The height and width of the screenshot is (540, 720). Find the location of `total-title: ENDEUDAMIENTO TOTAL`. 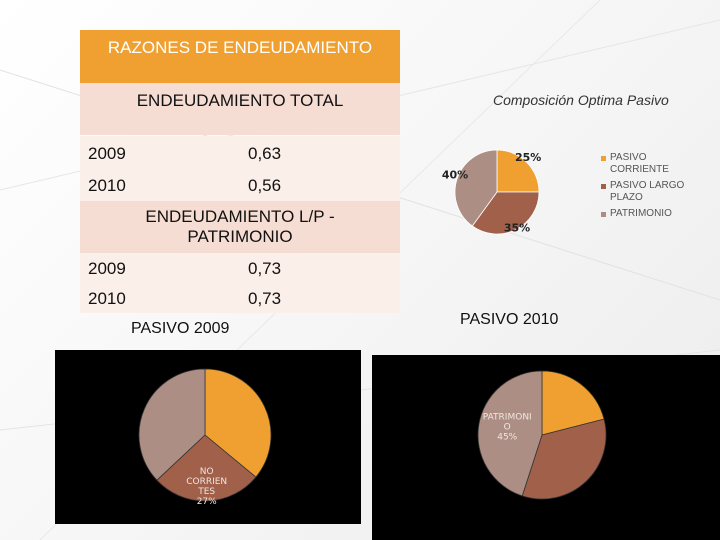

total-title: ENDEUDAMIENTO TOTAL is located at coordinates (240, 100).